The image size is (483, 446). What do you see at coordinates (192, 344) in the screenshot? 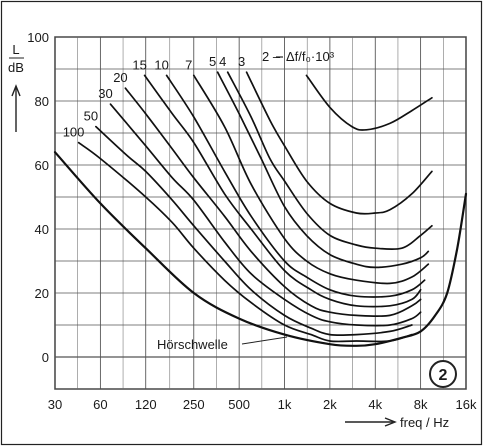
I see `threshold-label: Hörschwelle` at bounding box center [192, 344].